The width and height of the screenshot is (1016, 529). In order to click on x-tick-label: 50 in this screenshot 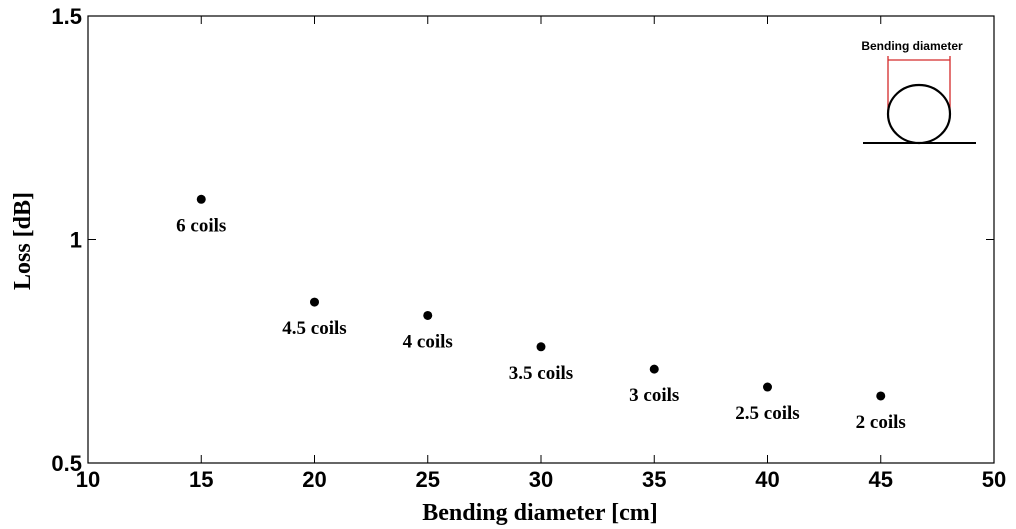, I will do `click(994, 479)`.